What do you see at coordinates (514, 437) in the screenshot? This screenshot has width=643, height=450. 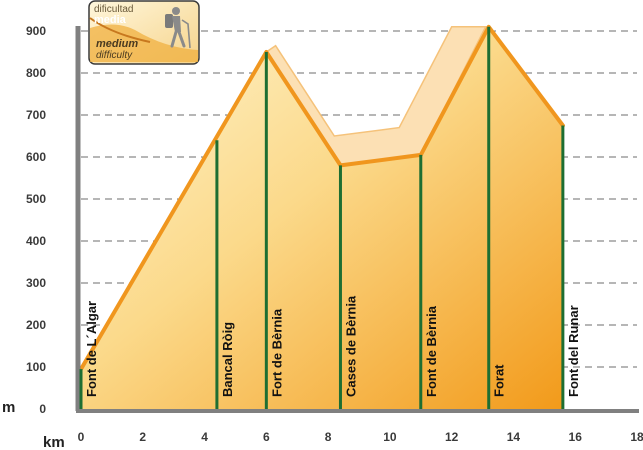 I see `x-tick-14: 14` at bounding box center [514, 437].